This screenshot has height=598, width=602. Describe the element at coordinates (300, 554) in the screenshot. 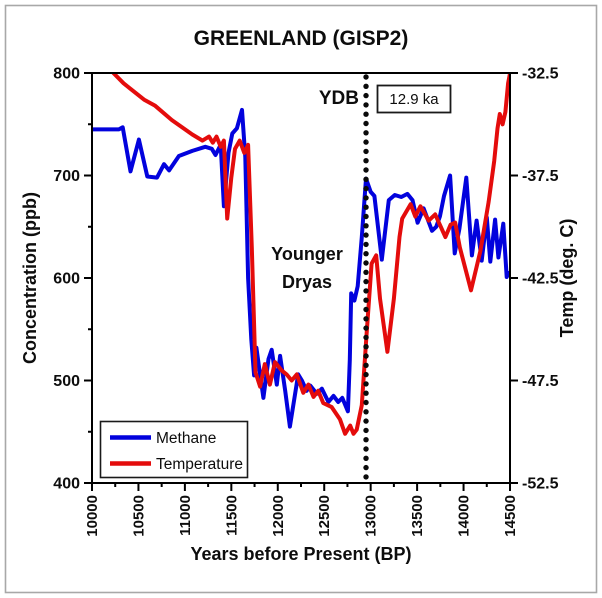

I see `x-axis-title: Years before Present (BP)` at that location.